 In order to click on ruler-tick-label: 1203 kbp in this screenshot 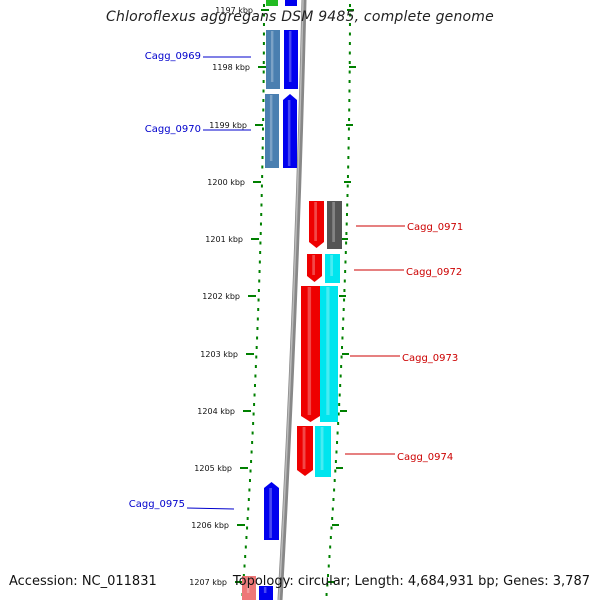, I will do `click(219, 354)`.